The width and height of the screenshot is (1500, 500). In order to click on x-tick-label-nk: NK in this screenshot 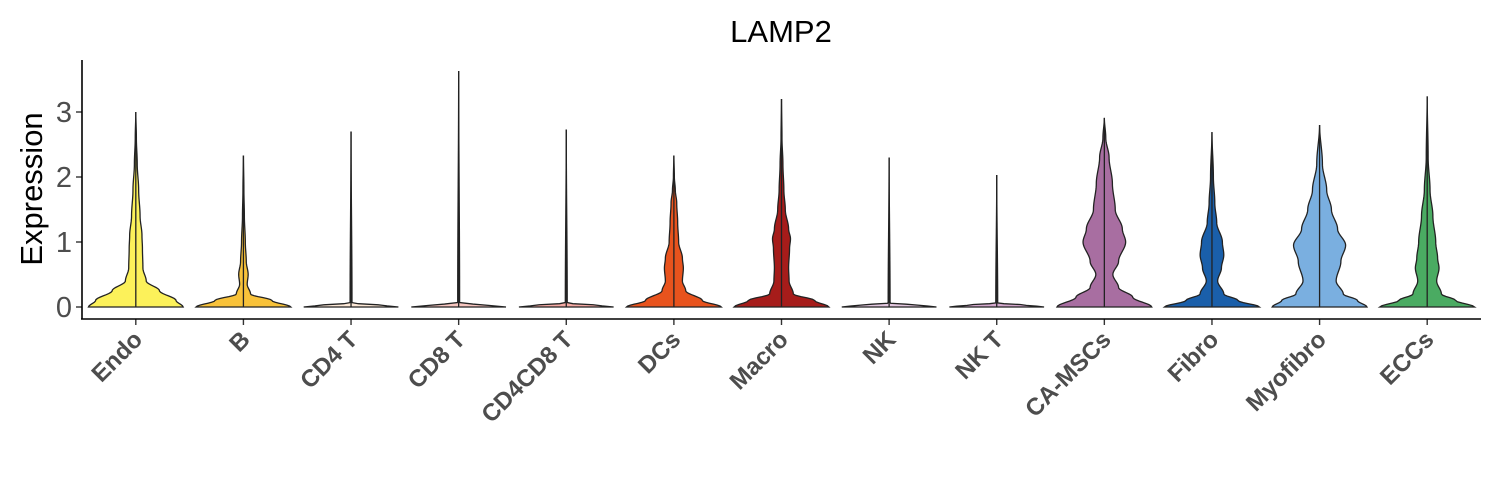, I will do `click(880, 348)`.